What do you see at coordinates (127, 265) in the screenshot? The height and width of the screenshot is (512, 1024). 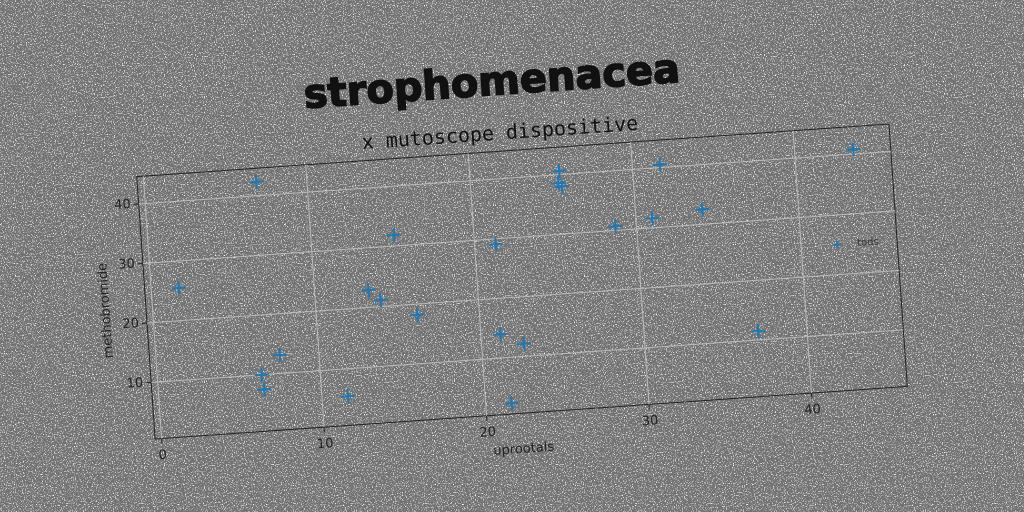 I see `y-tick-label: 30` at bounding box center [127, 265].